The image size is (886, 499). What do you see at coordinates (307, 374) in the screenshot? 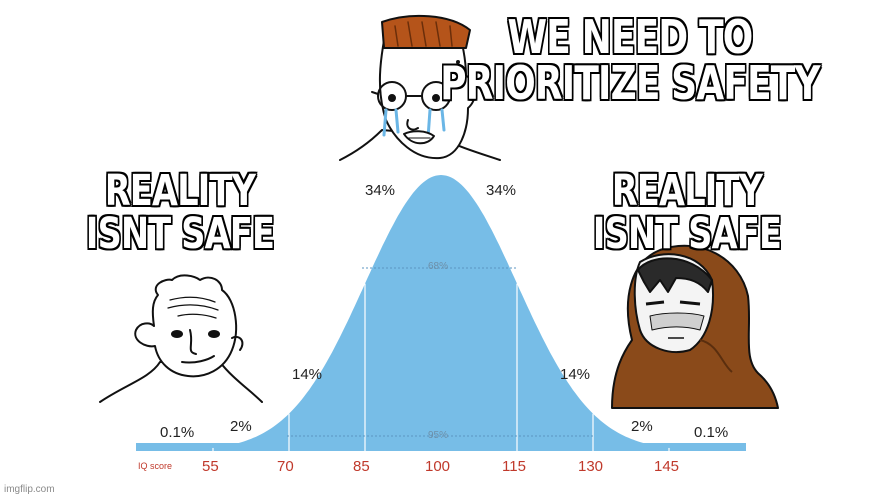
I see `pct-left-14: 14%` at bounding box center [307, 374].